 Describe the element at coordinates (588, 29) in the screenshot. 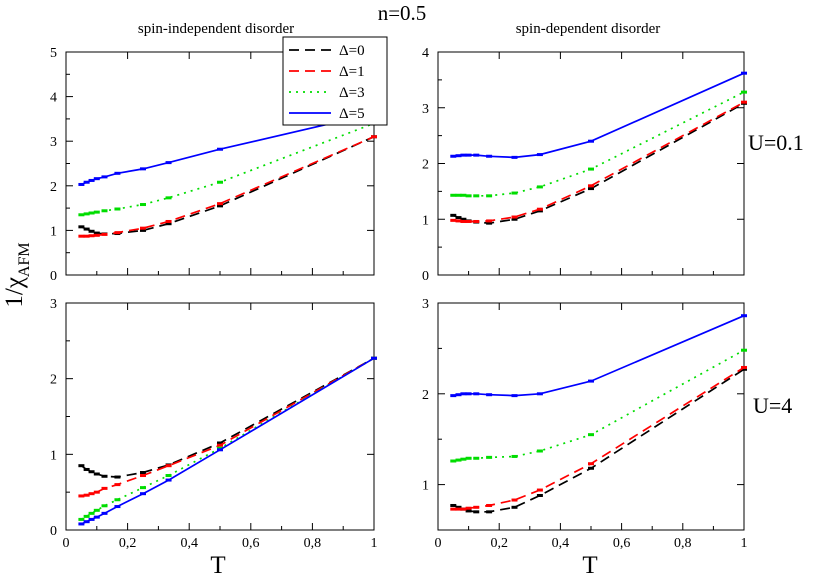

I see `column-title-right: spin-dependent disorder` at that location.